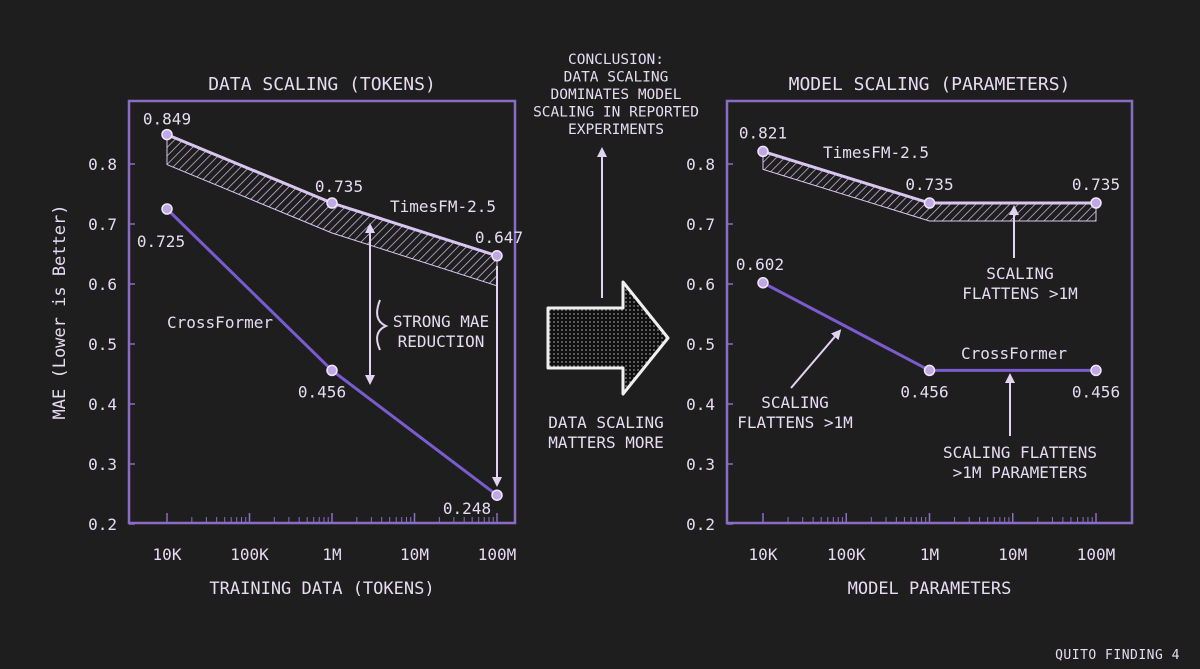 This screenshot has width=1200, height=669. What do you see at coordinates (441, 341) in the screenshot?
I see `strong-mae-reduction-note-line-1: REDUCTION` at bounding box center [441, 341].